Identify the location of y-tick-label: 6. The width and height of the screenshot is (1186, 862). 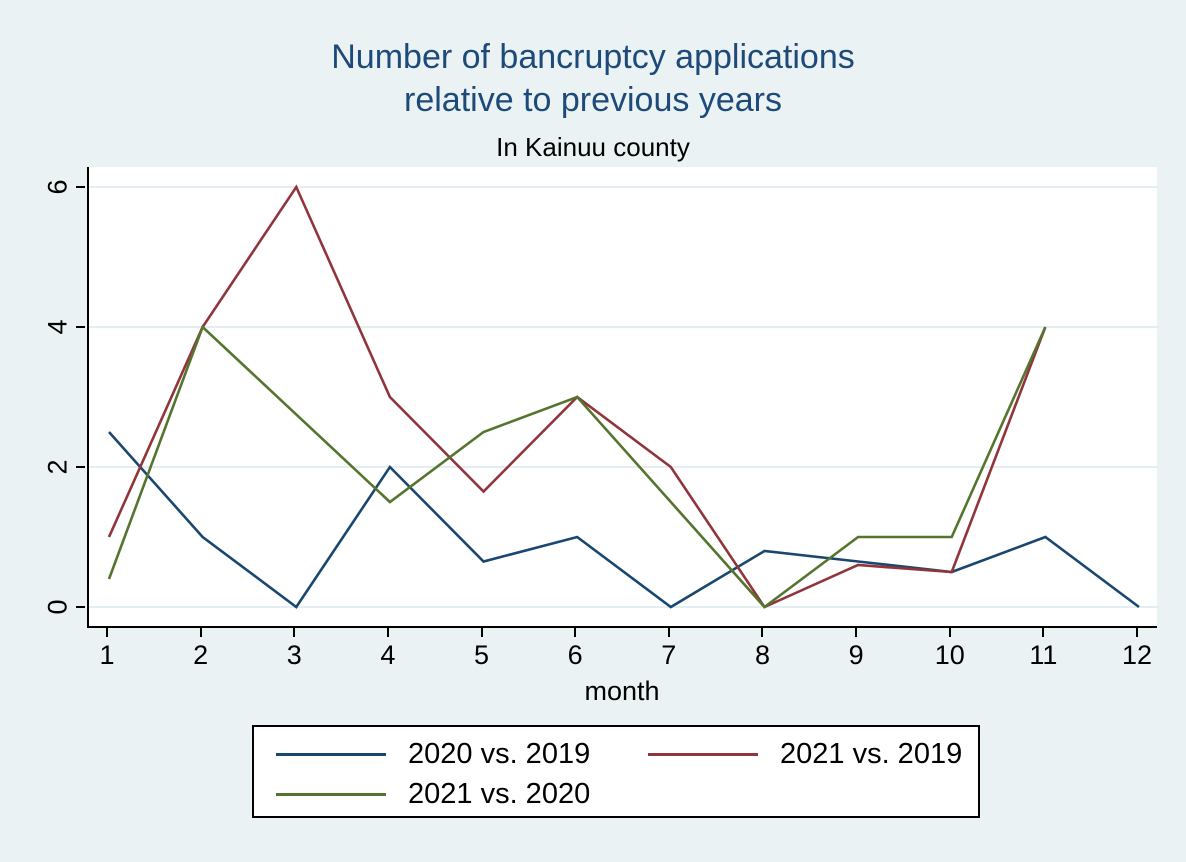
(57, 187).